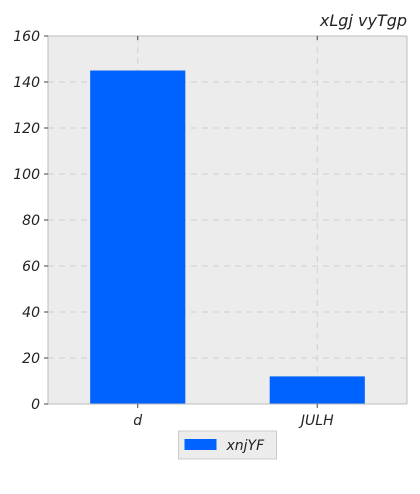 Image resolution: width=420 pixels, height=494 pixels. Describe the element at coordinates (317, 390) in the screenshot. I see `bar-JULH` at that location.